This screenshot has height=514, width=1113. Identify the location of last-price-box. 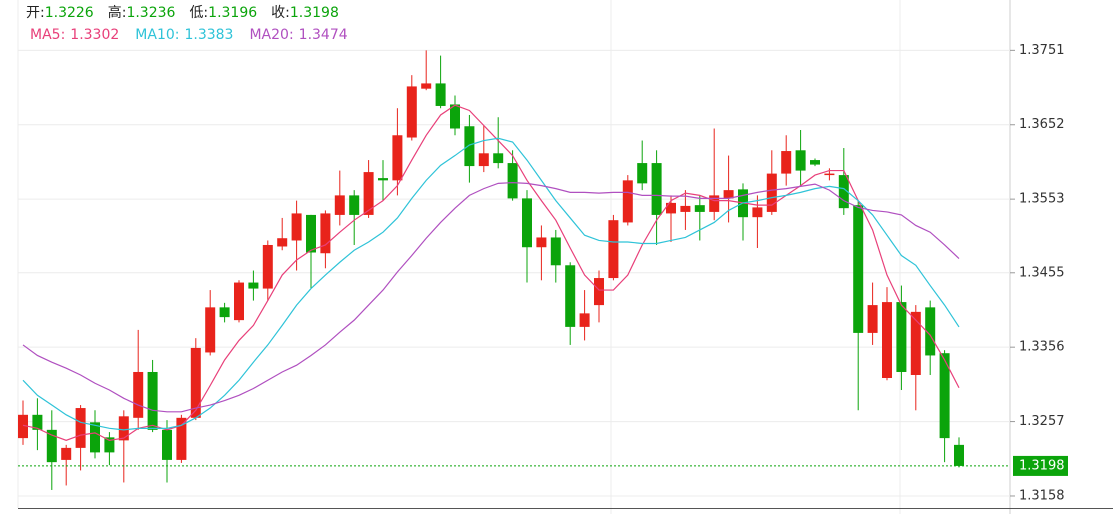
(1040, 465).